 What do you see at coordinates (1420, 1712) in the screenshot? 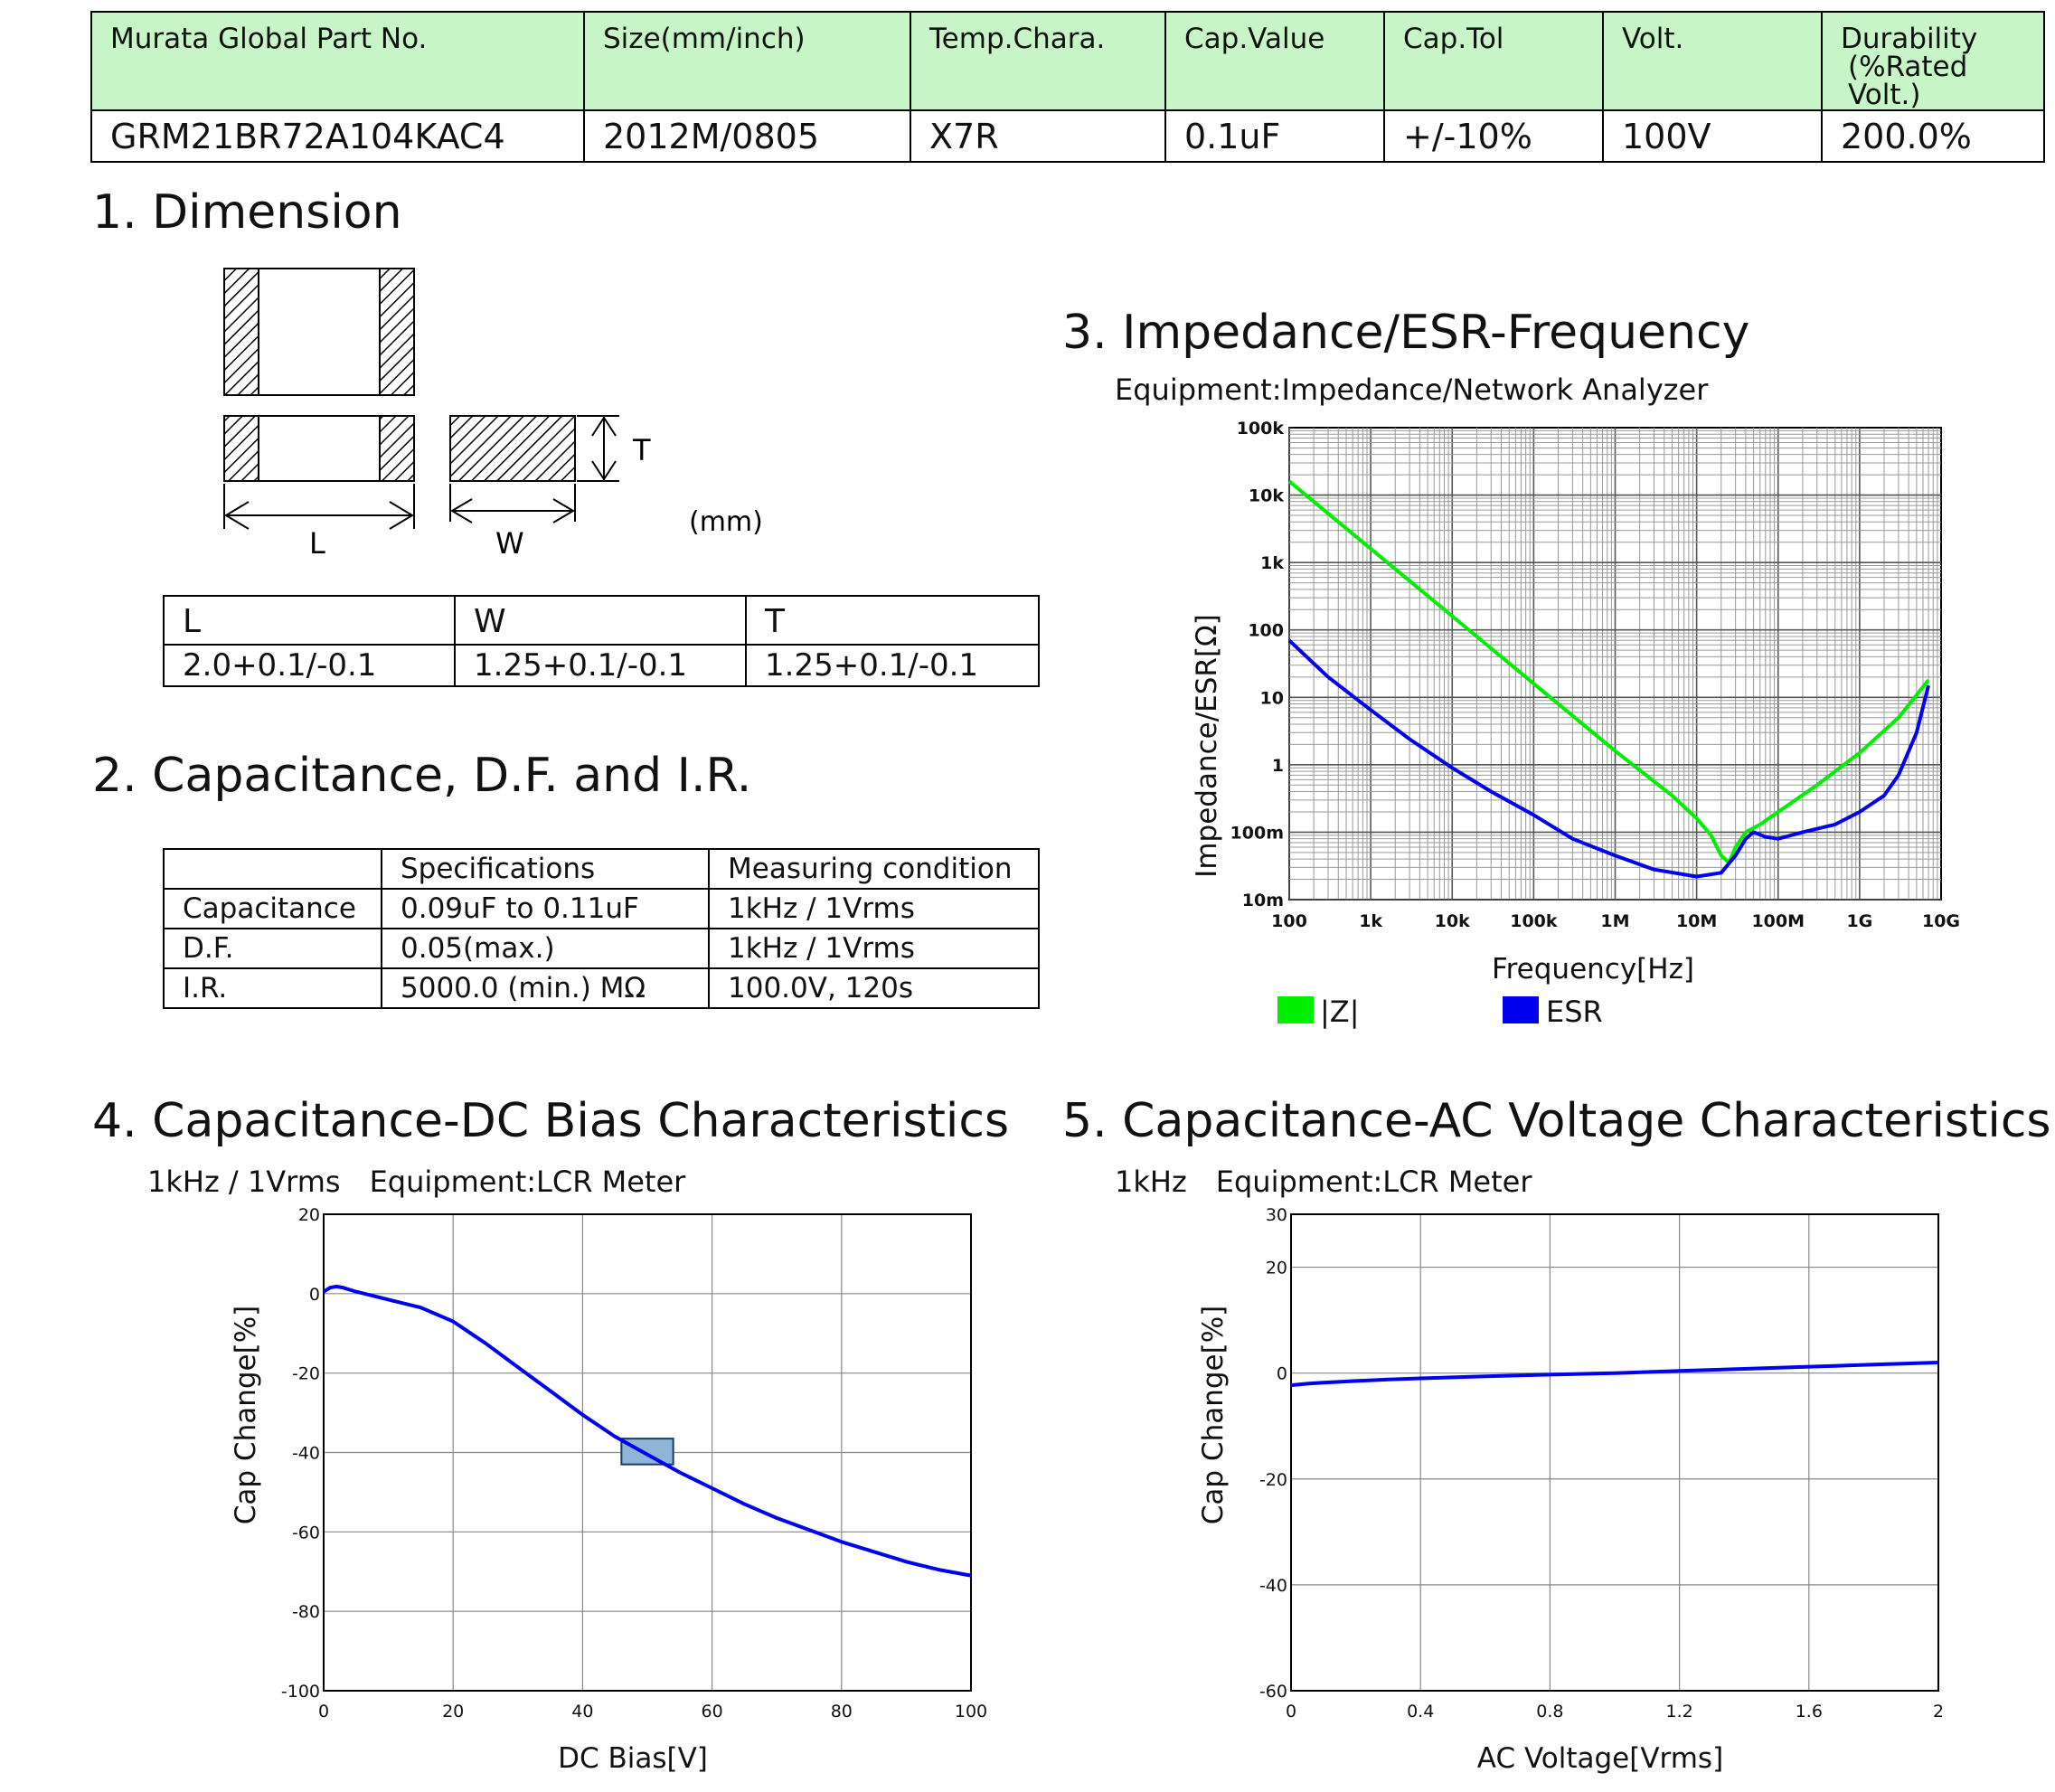
I see `x-tick-label: 0.4` at bounding box center [1420, 1712].